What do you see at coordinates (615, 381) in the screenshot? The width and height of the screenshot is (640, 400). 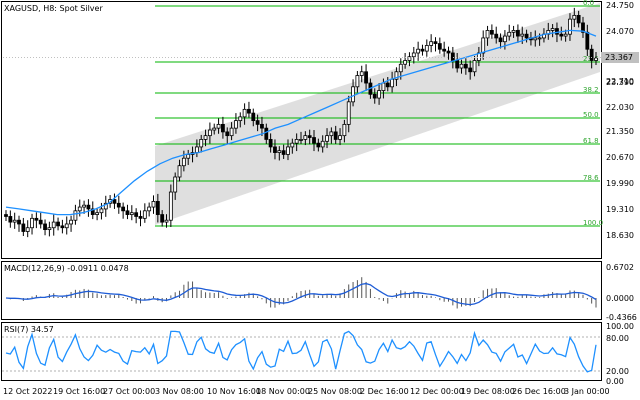 I see `rsi-tick: 0.00` at bounding box center [615, 381].